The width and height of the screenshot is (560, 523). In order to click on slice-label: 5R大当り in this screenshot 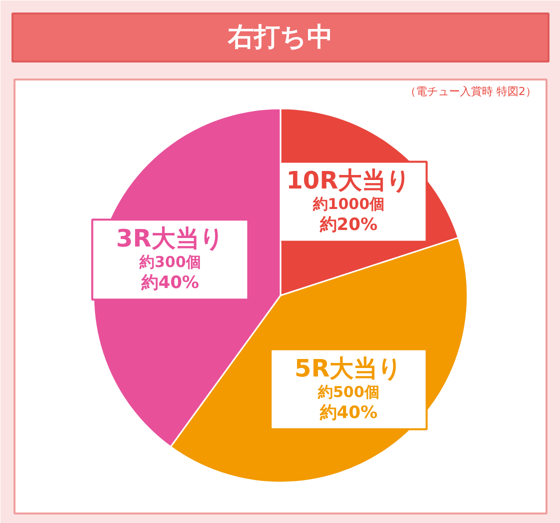, I will do `click(348, 368)`.